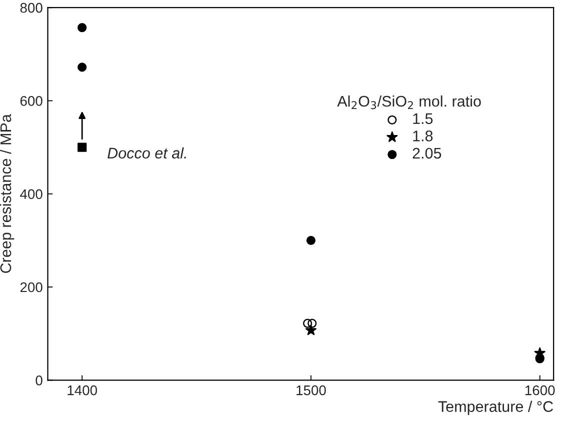 The image size is (562, 421). What do you see at coordinates (423, 136) in the screenshot?
I see `legend-label: 1.8` at bounding box center [423, 136].